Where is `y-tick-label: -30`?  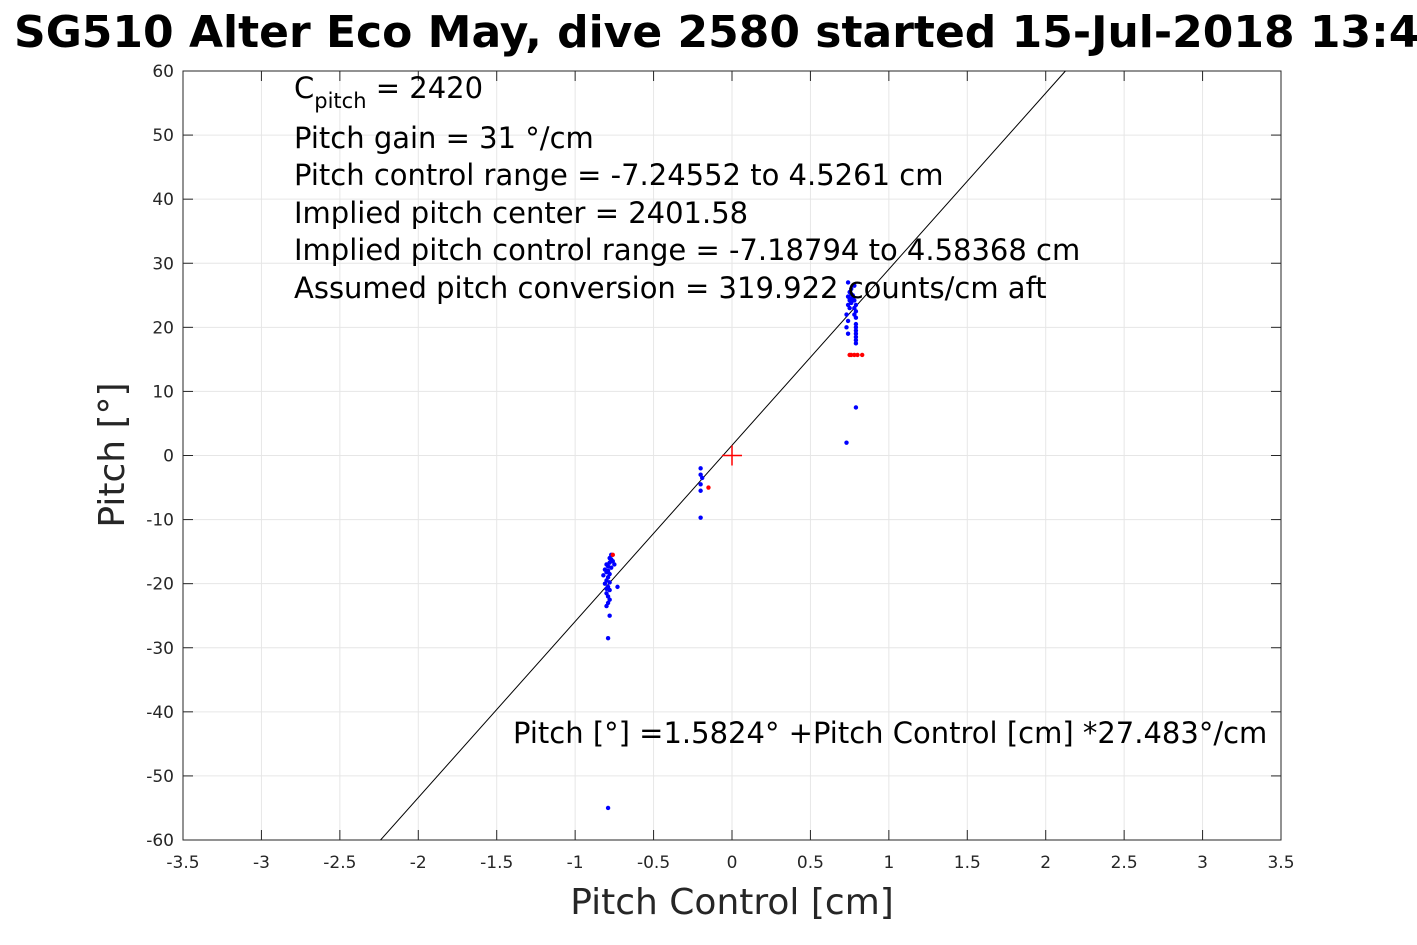 y-tick-label: -30 is located at coordinates (160, 649).